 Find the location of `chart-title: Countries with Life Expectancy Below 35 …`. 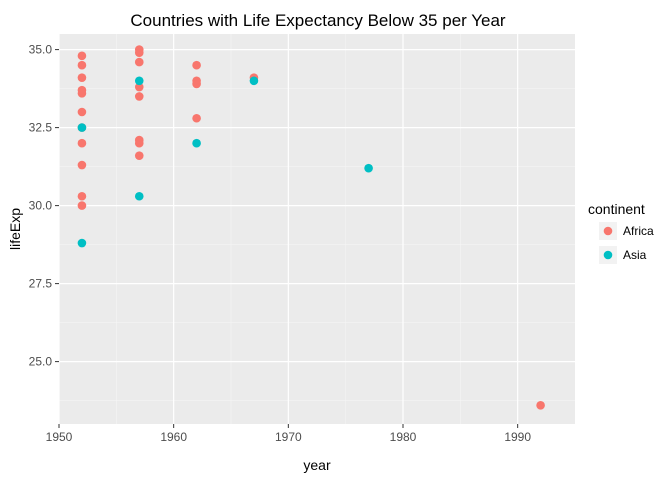

chart-title: Countries with Life Expectancy Below 35 … is located at coordinates (318, 20).